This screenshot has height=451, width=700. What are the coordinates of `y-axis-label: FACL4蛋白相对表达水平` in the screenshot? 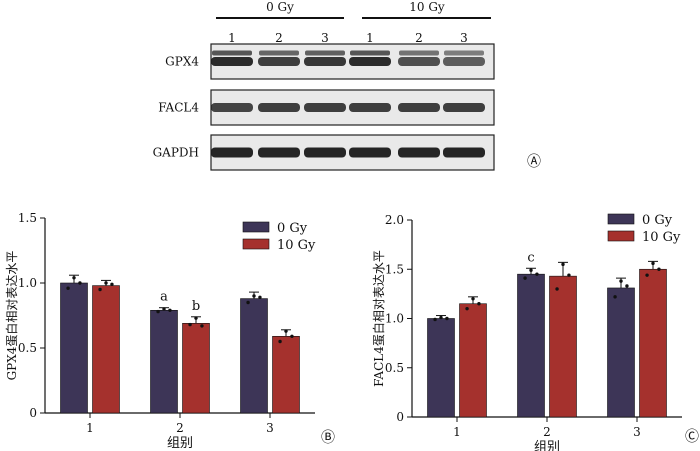 It's located at (378, 318).